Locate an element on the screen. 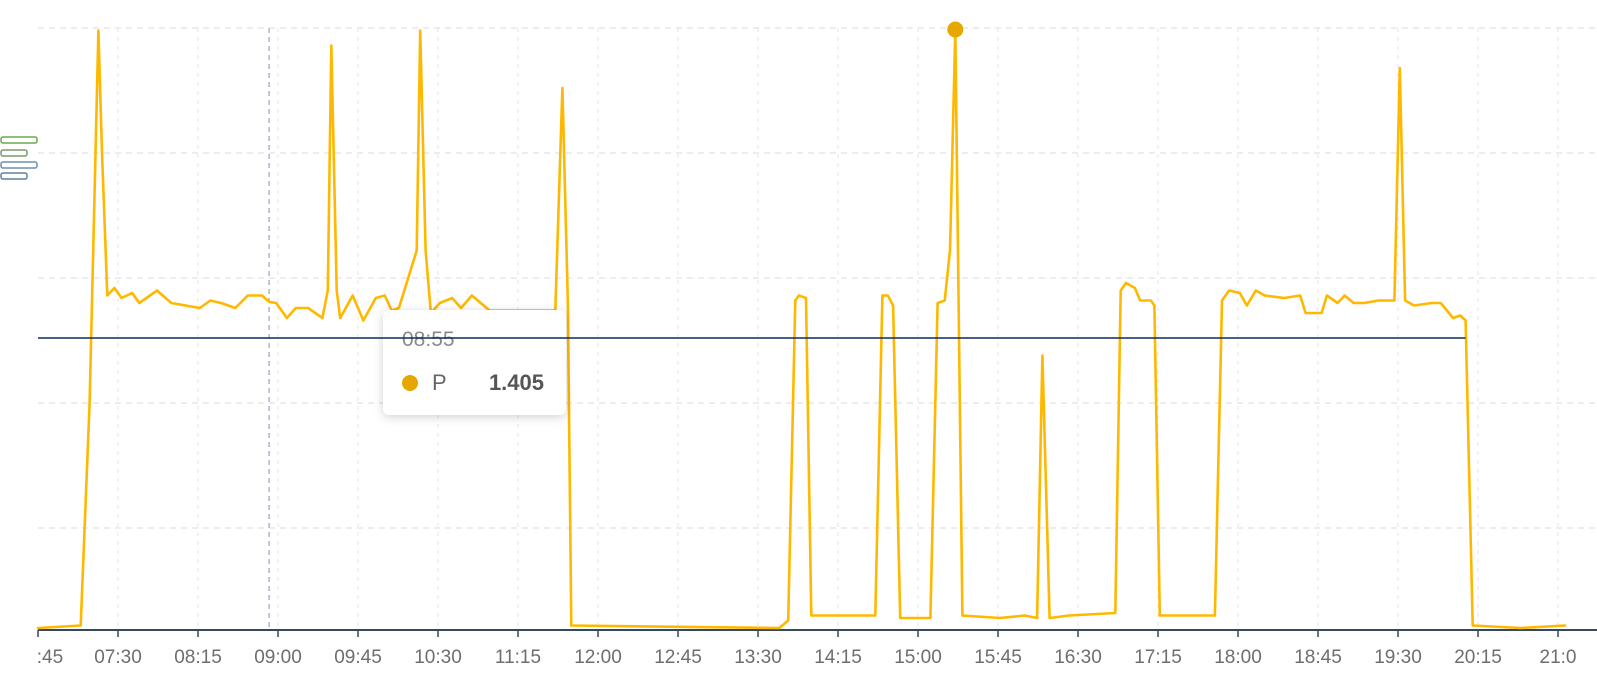  x-tick-label: 17:15 is located at coordinates (1158, 657).